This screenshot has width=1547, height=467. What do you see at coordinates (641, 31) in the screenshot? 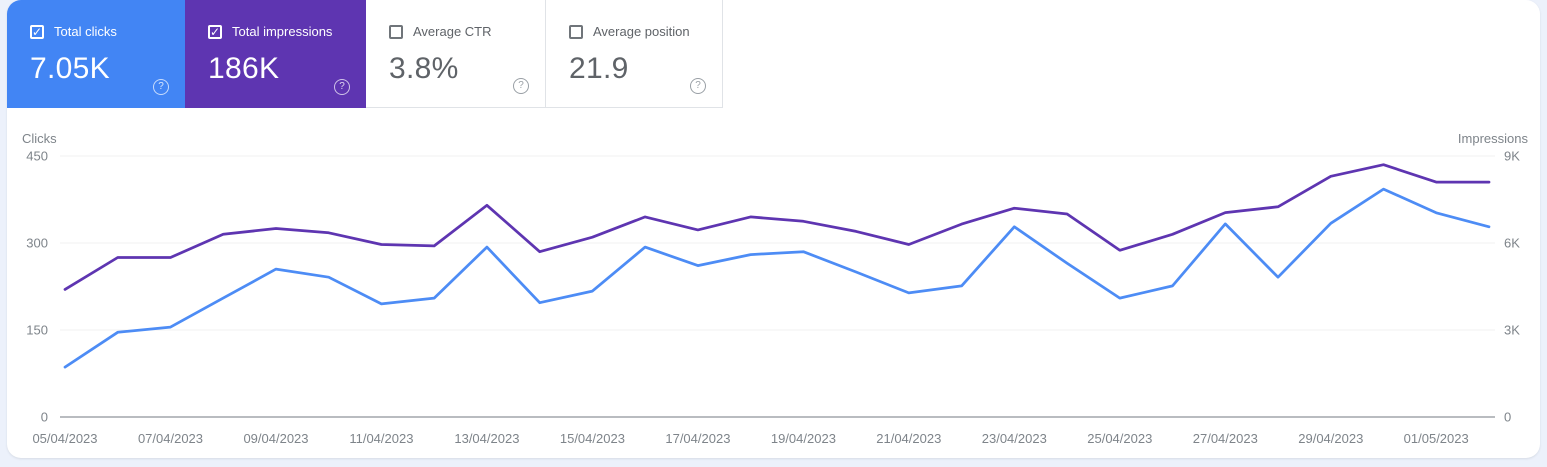
I see `metric-card-label: Average position` at bounding box center [641, 31].